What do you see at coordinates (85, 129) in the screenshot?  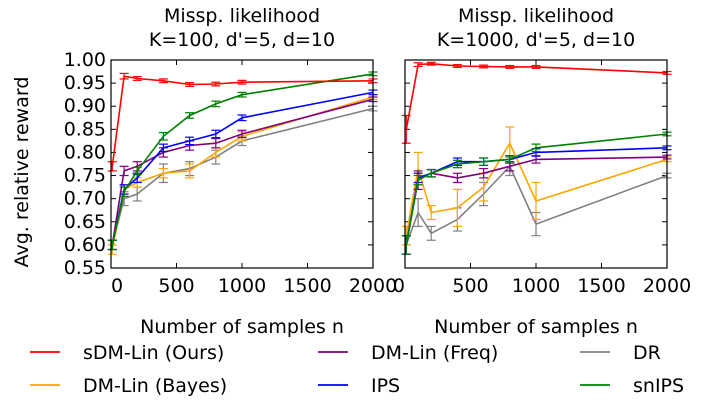 I see `y-tick-label: 0.85` at bounding box center [85, 129].